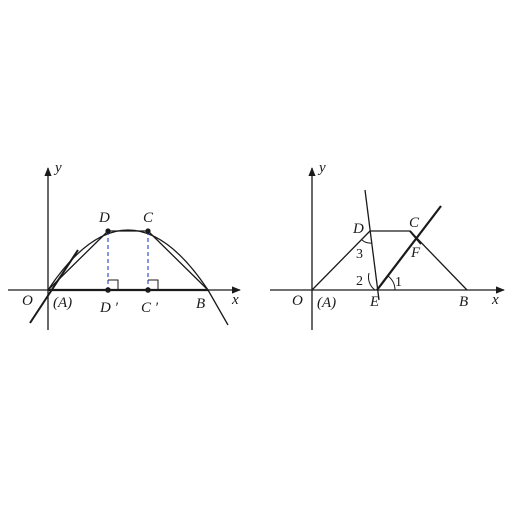 This screenshot has width=512, height=517. Describe the element at coordinates (178, 260) in the screenshot. I see `left-segment-CB` at that location.